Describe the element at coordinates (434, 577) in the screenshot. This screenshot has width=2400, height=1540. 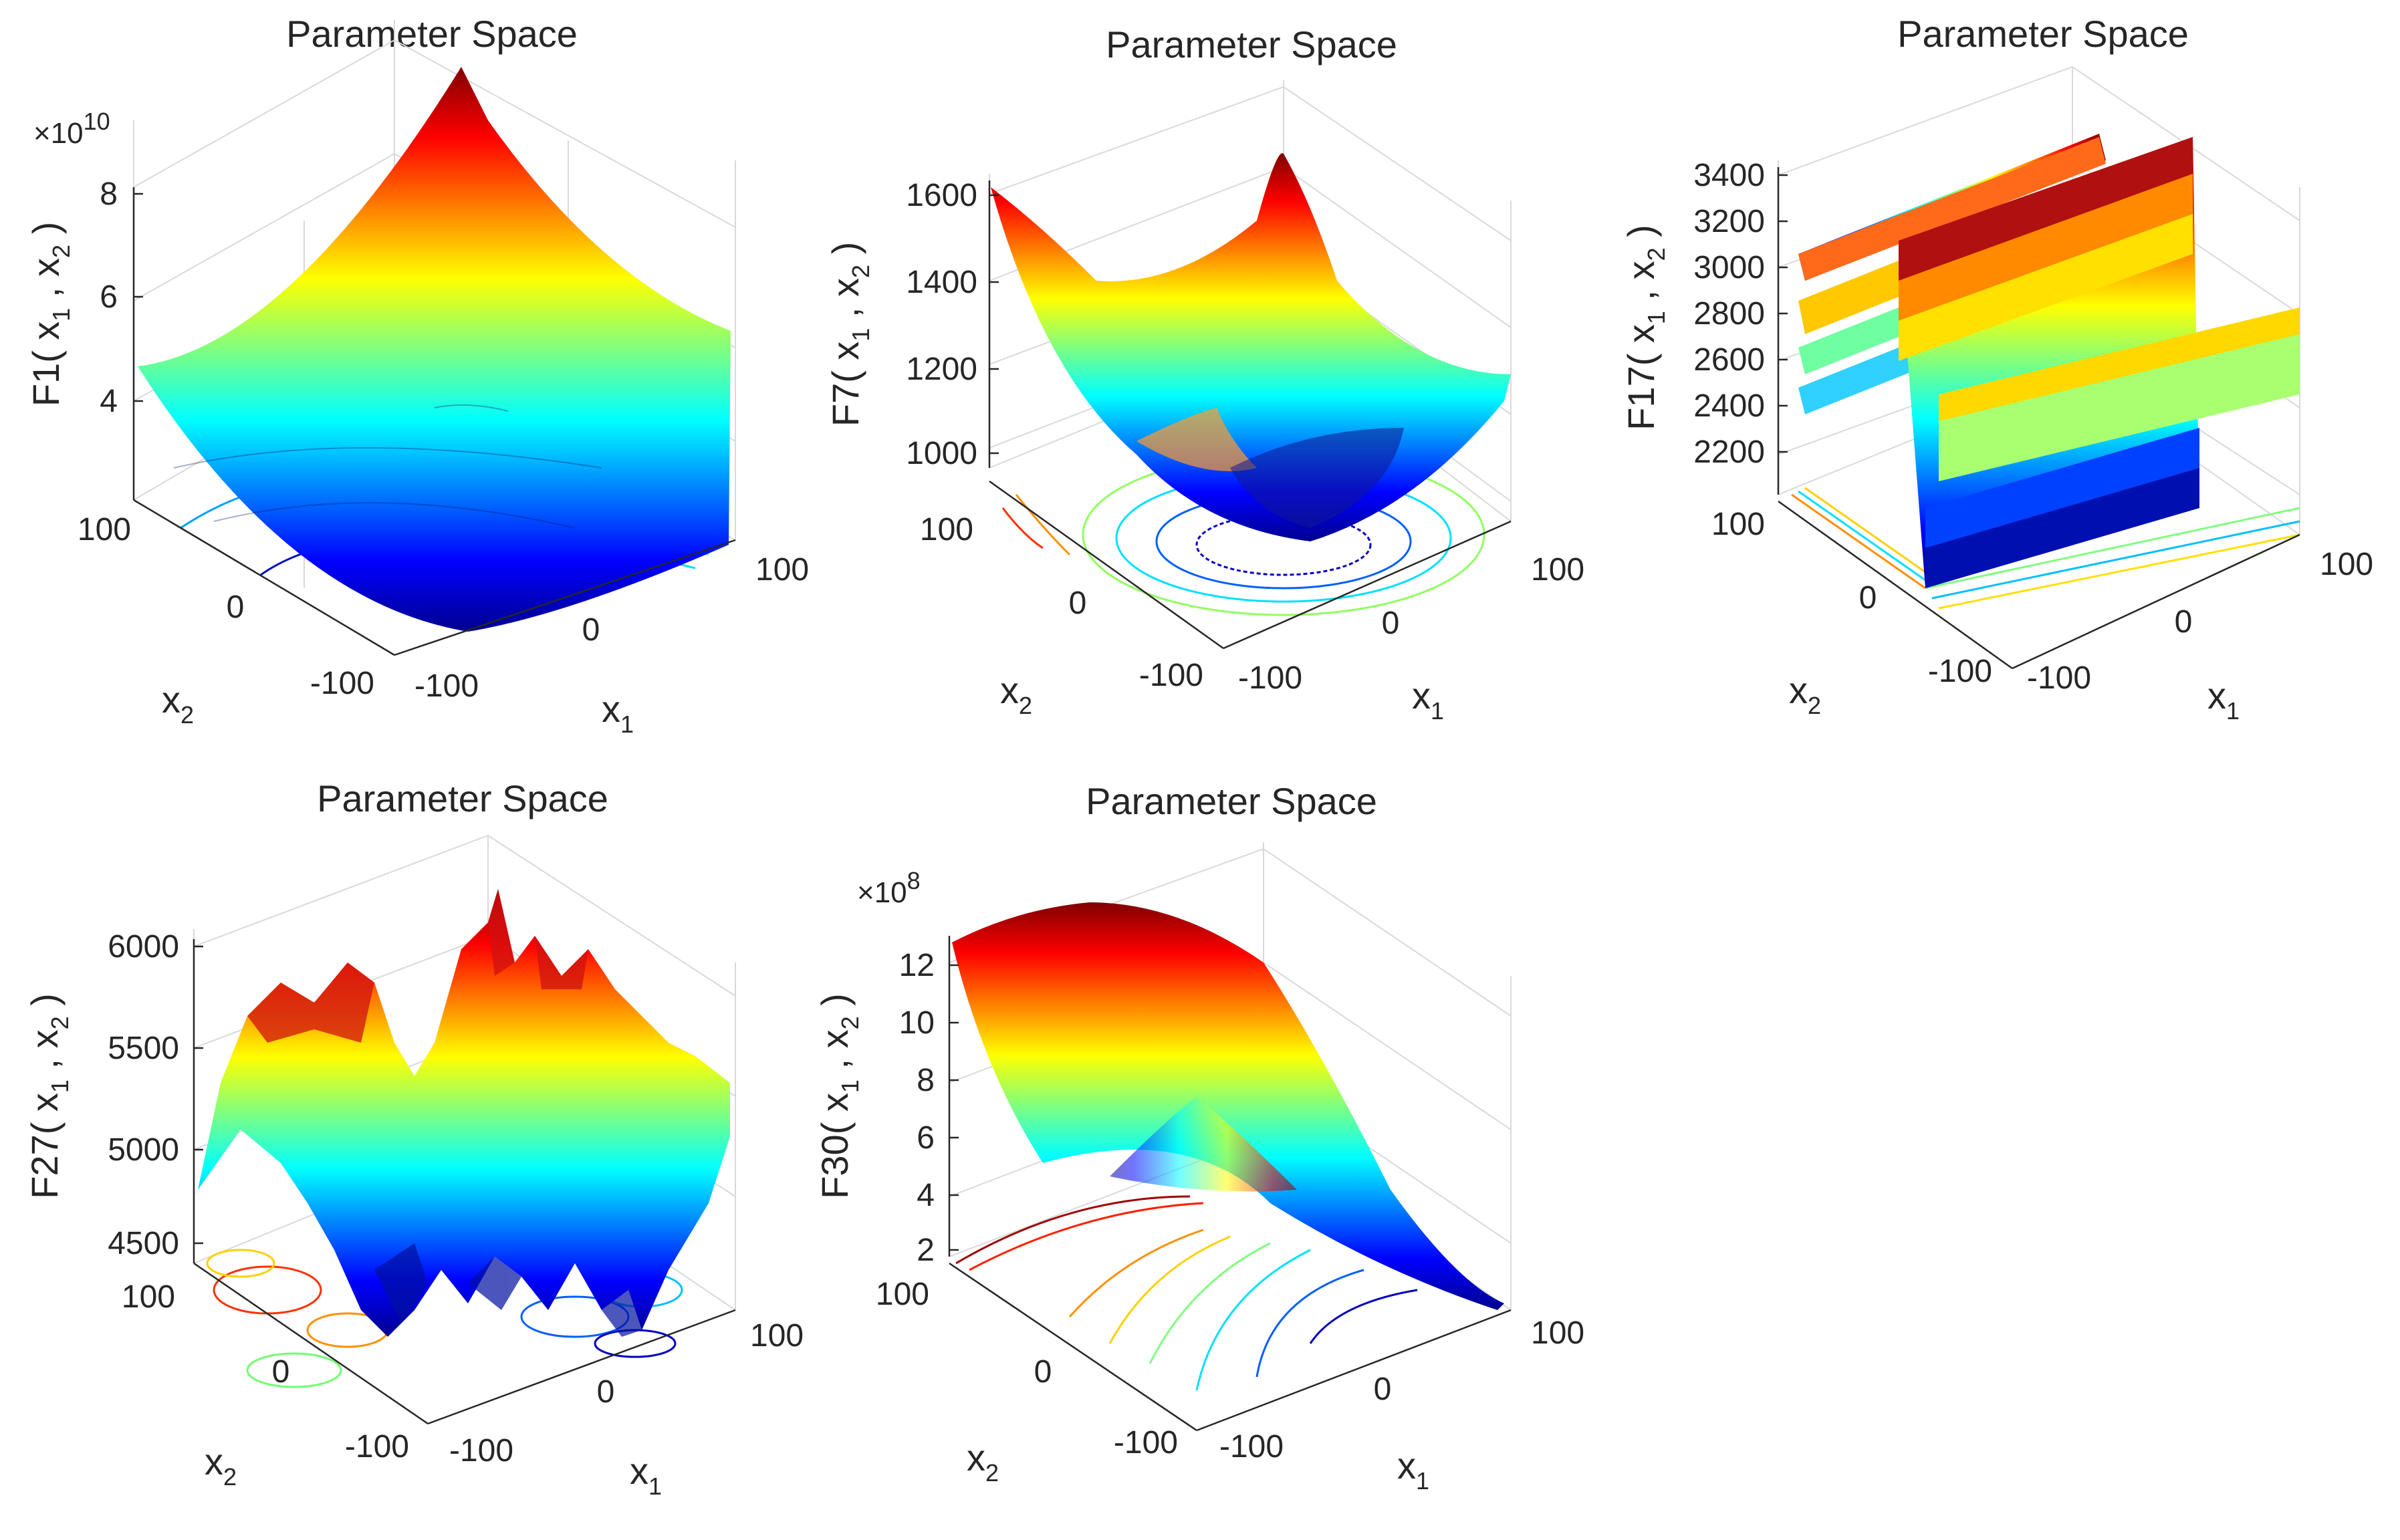
I see `panel-f1-xy-axes` at that location.